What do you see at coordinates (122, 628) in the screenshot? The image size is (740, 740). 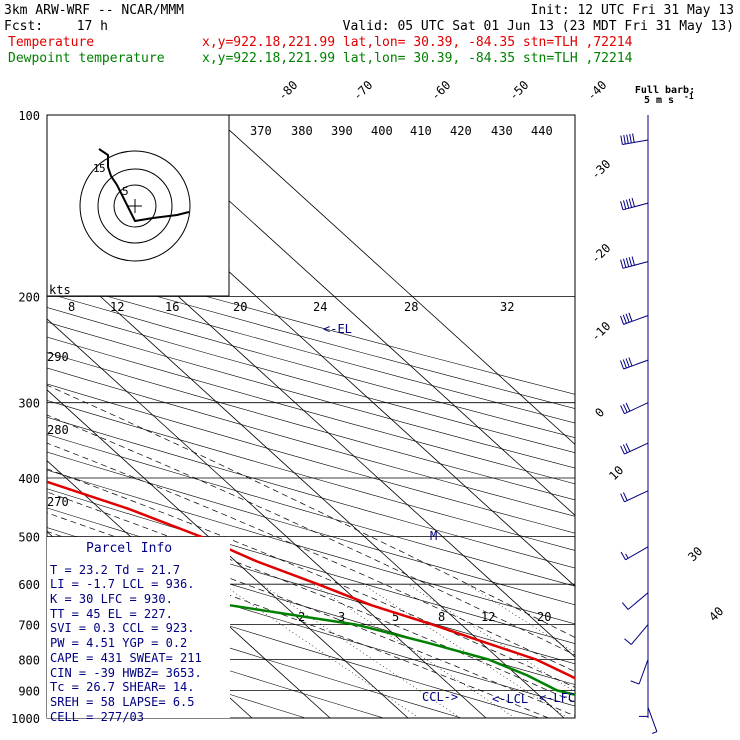 I see `parcel-info-row: SVI = 0.3 CCL = 923.` at bounding box center [122, 628].